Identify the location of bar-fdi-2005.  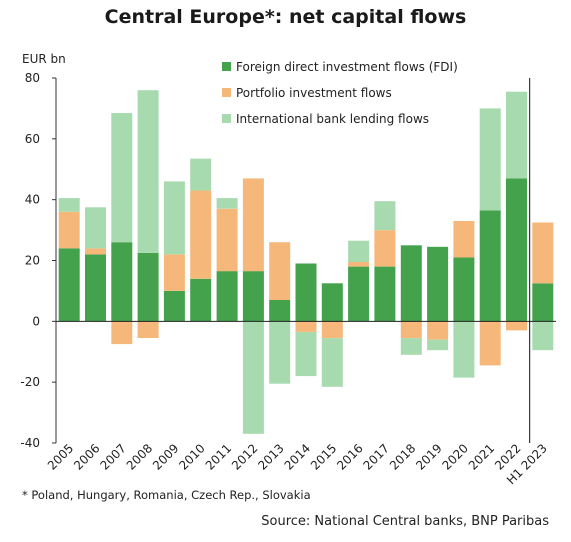
(69, 285).